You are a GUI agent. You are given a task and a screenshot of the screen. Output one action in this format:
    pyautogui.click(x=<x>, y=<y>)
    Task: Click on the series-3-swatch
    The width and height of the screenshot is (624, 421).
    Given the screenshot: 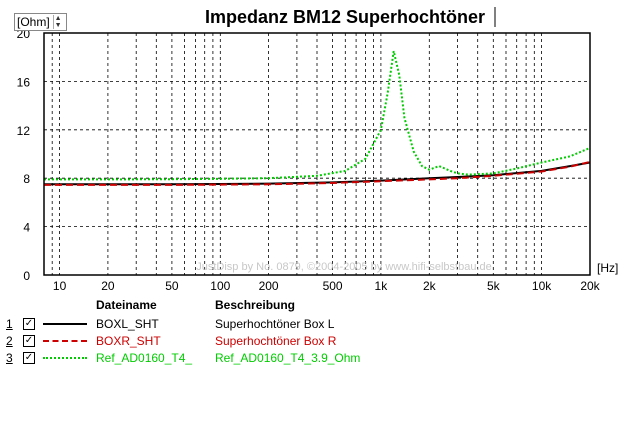 What is the action you would take?
    pyautogui.click(x=65, y=358)
    